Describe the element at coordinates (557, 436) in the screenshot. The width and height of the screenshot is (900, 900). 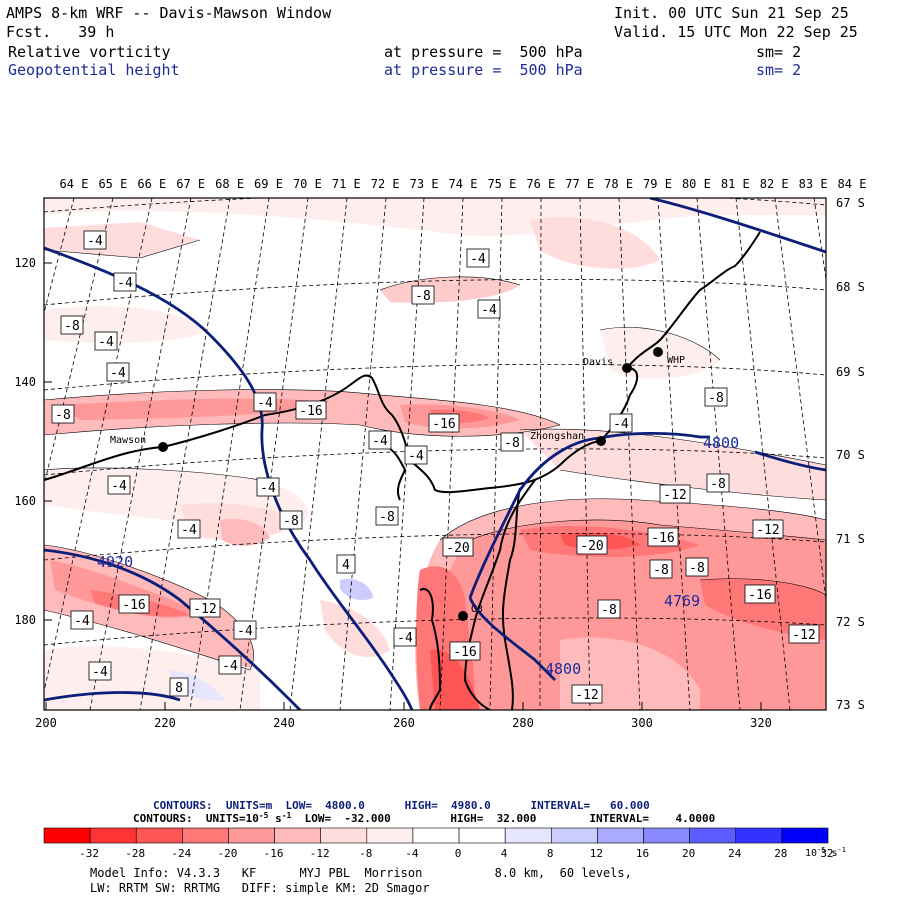
I see `station-label-zhongshan: Zhongshan` at that location.